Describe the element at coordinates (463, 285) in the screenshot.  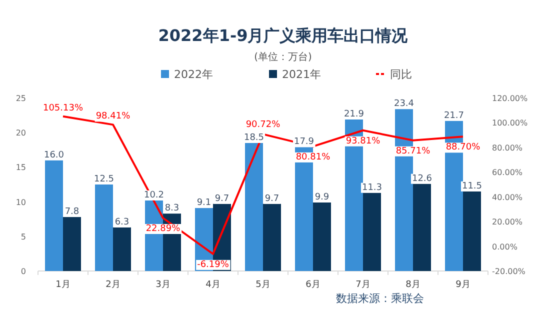
I see `x-tick-label: 9月` at that location.